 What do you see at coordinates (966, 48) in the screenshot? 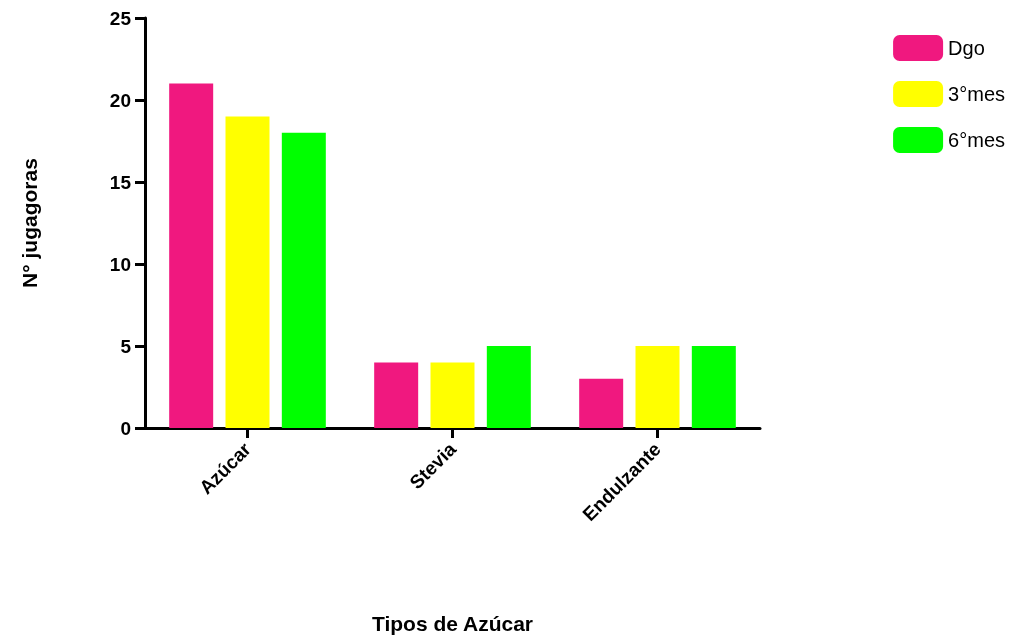
I see `legend-label: Dgo` at bounding box center [966, 48].